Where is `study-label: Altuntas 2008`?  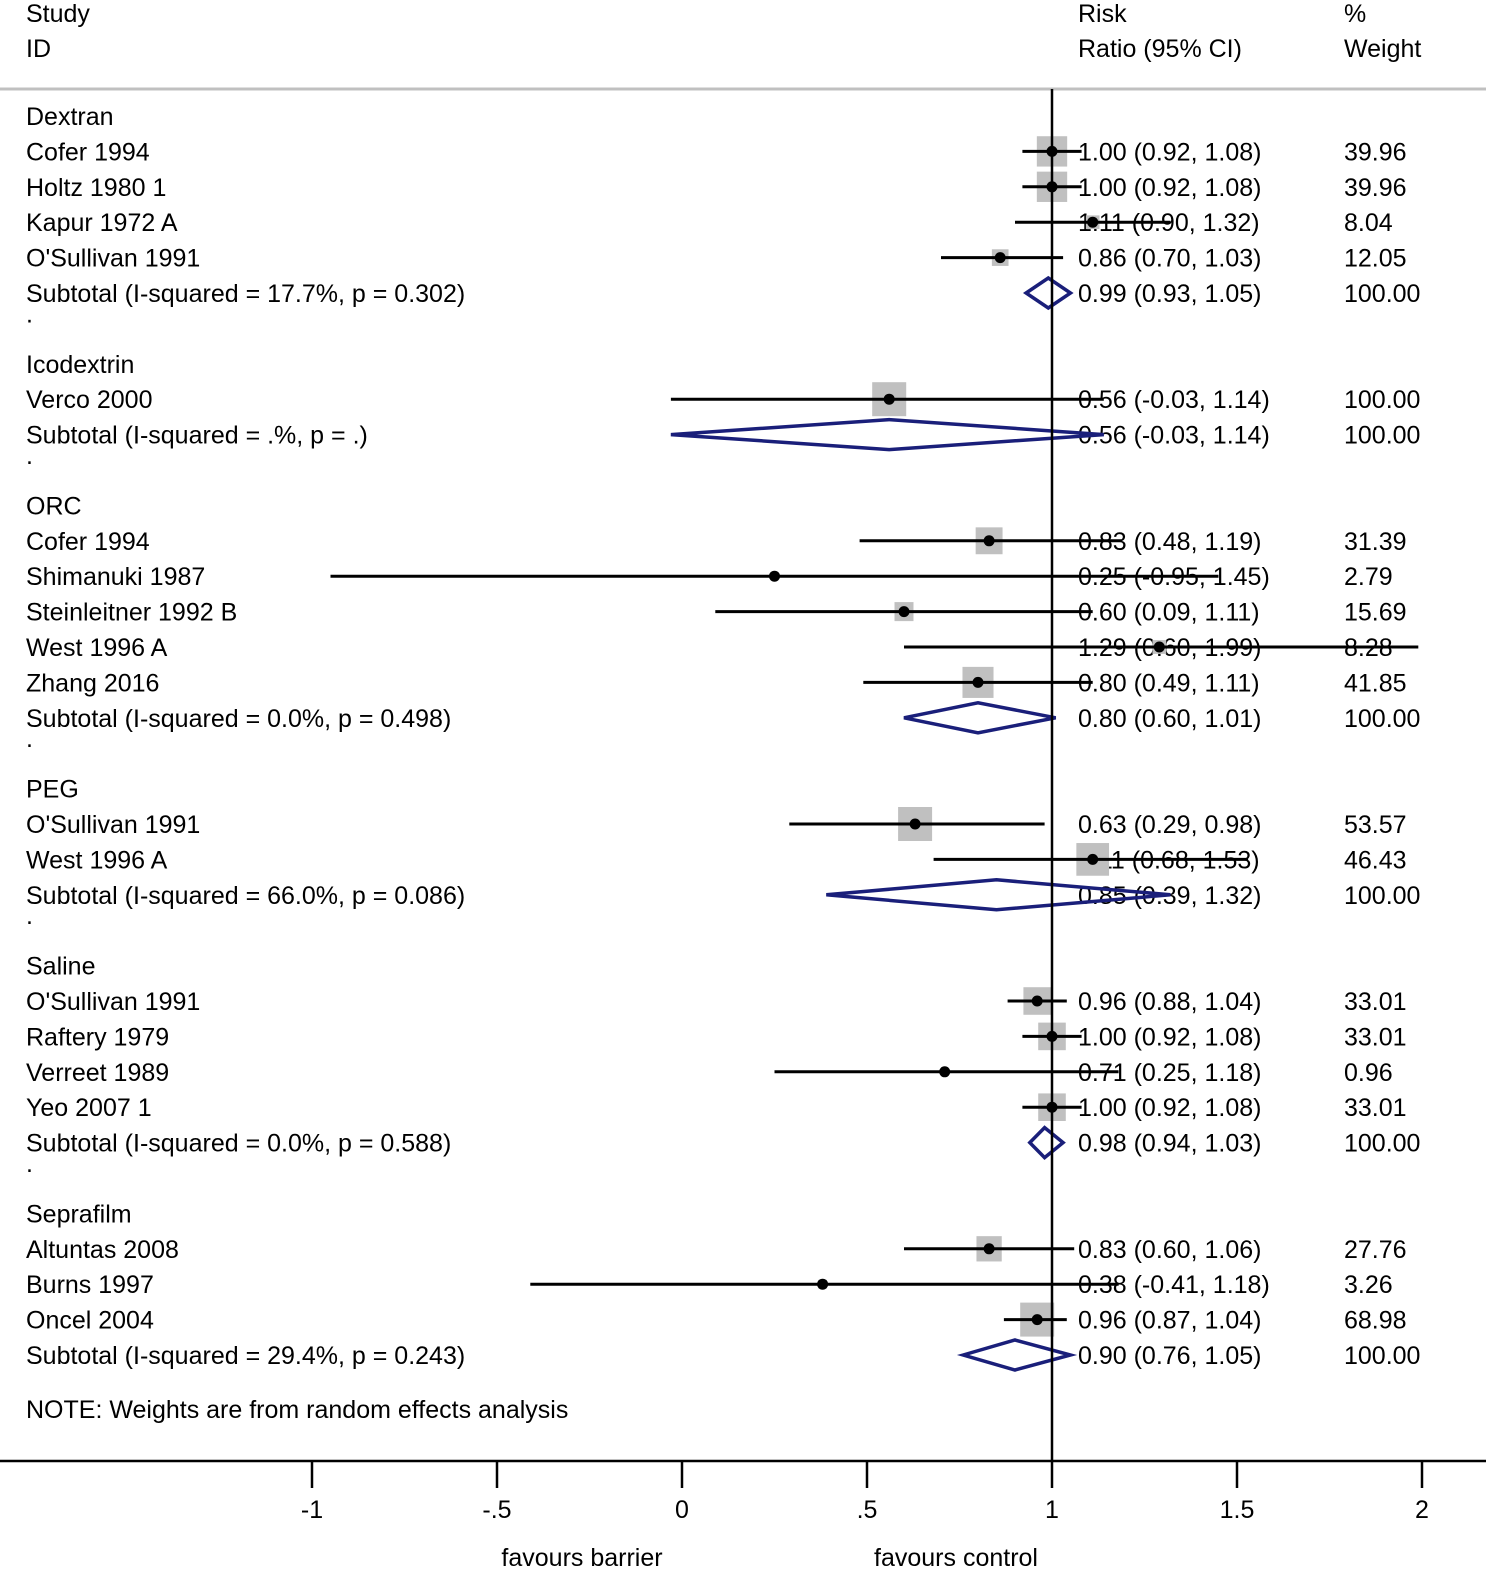 study-label: Altuntas 2008 is located at coordinates (102, 1250).